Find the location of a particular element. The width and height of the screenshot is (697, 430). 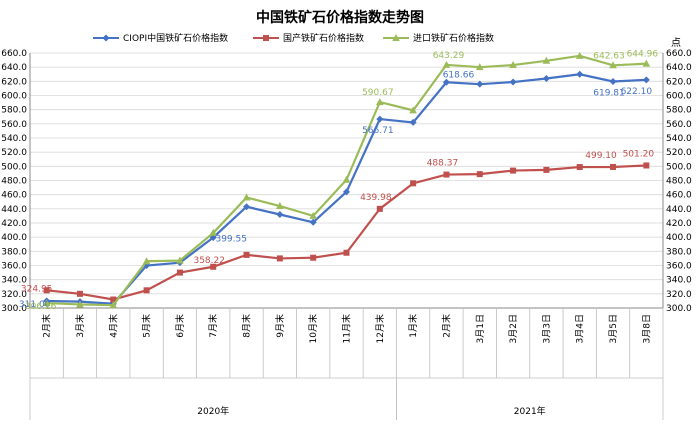

x-tick-label: 3月3日 is located at coordinates (546, 328).